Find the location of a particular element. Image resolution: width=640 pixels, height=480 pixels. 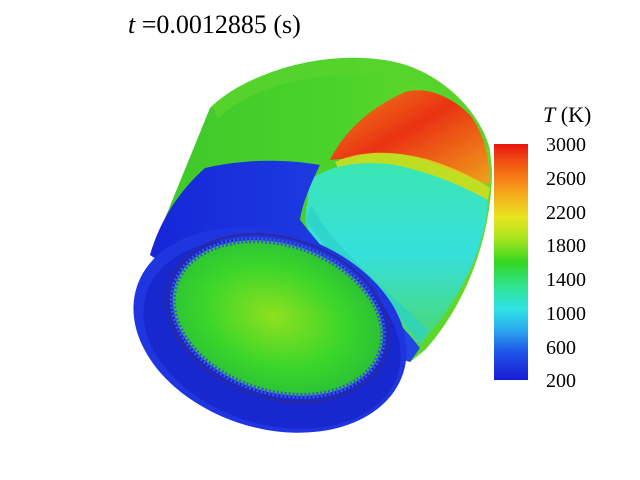

colorbar-tick: 1400 is located at coordinates (566, 280).